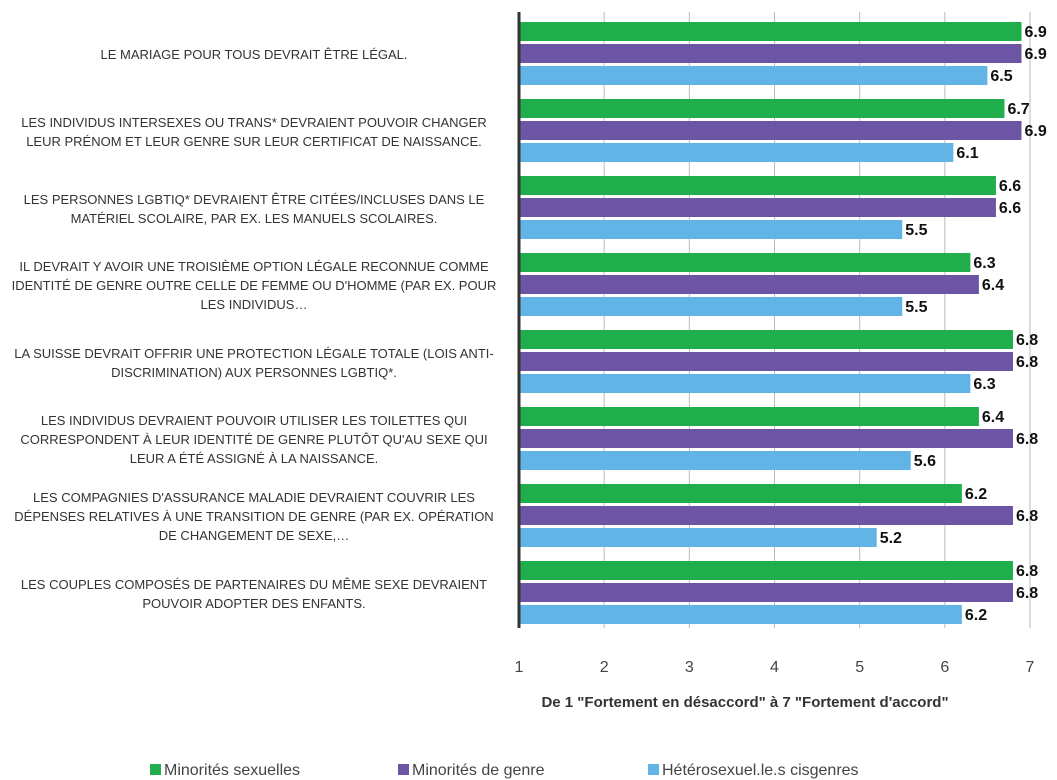 The height and width of the screenshot is (780, 1057). I want to click on legend-label: Hétérosexuel.le.s cisgenres, so click(760, 770).